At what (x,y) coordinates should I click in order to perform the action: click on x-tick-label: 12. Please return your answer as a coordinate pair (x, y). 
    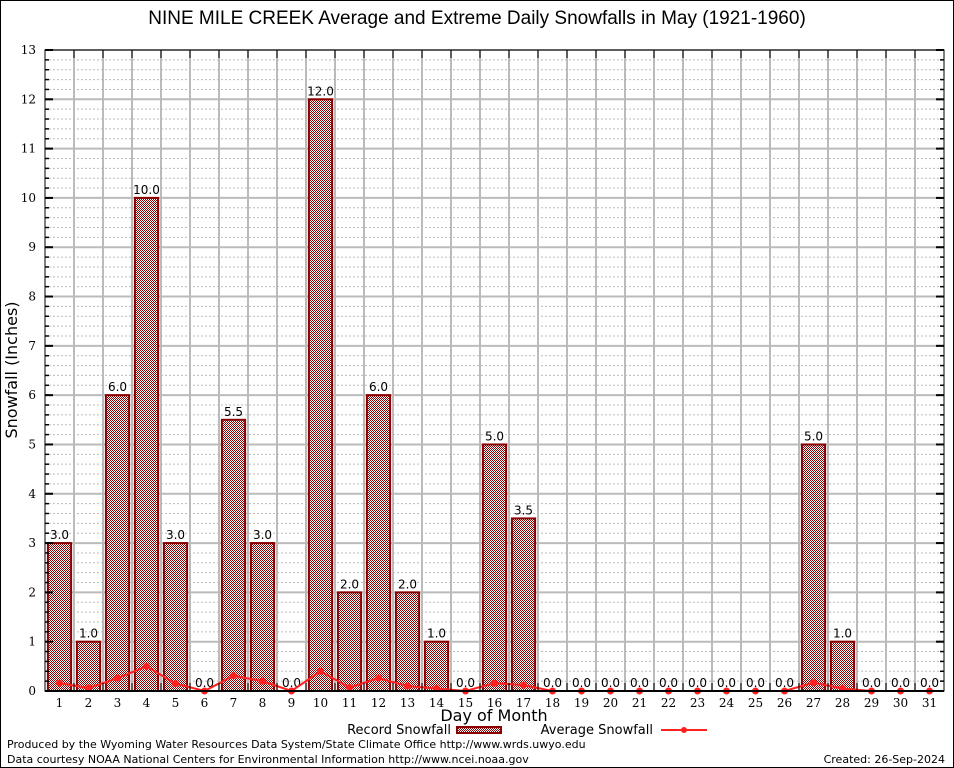
    Looking at the image, I should click on (378, 703).